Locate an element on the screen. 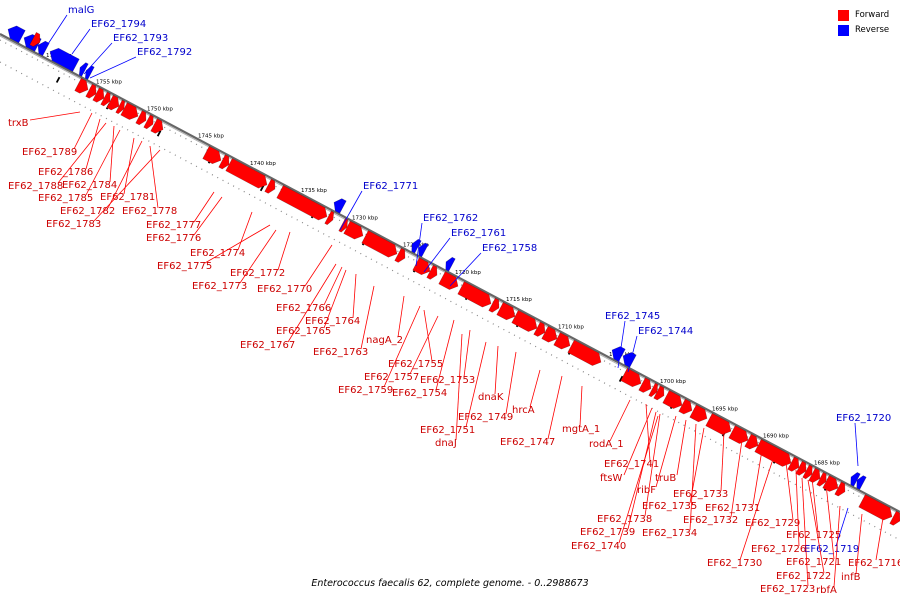 The height and width of the screenshot is (600, 900). gene-label: EF62_1778 is located at coordinates (149, 211).